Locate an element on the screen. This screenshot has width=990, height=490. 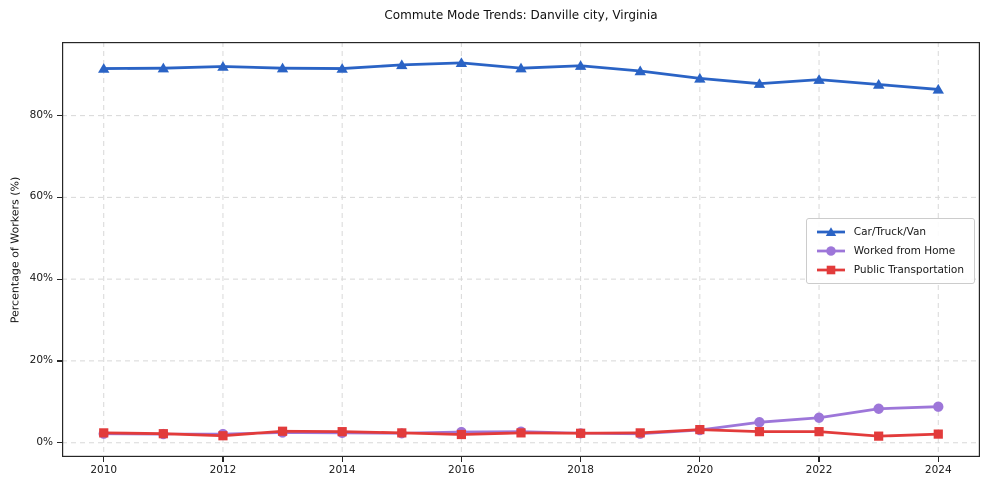
x-tick-label: 2012 is located at coordinates (223, 470).